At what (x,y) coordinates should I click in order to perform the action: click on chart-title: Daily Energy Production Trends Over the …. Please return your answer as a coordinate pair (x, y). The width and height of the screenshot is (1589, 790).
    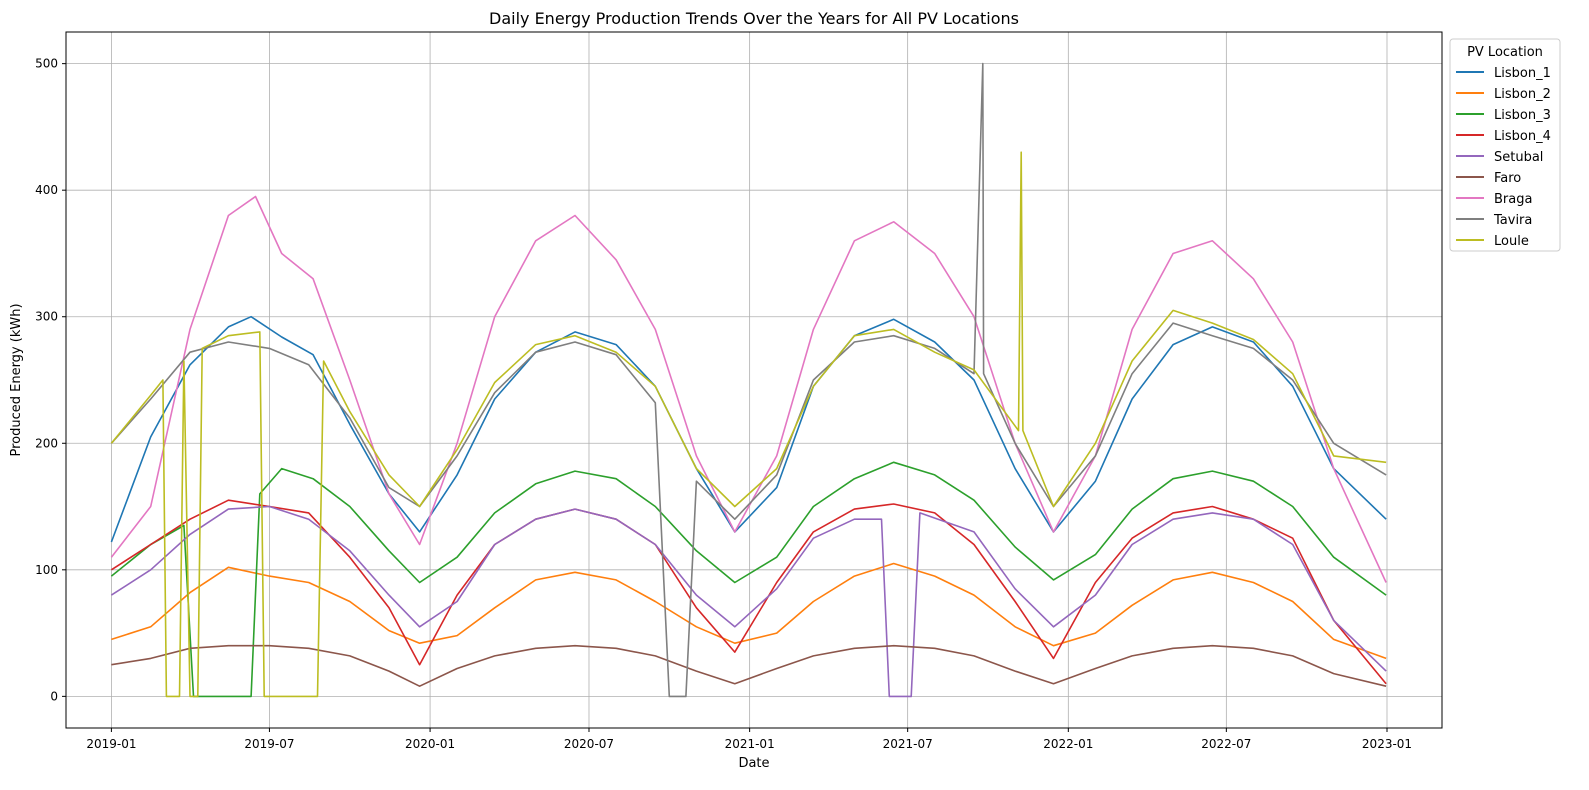
    Looking at the image, I should click on (754, 18).